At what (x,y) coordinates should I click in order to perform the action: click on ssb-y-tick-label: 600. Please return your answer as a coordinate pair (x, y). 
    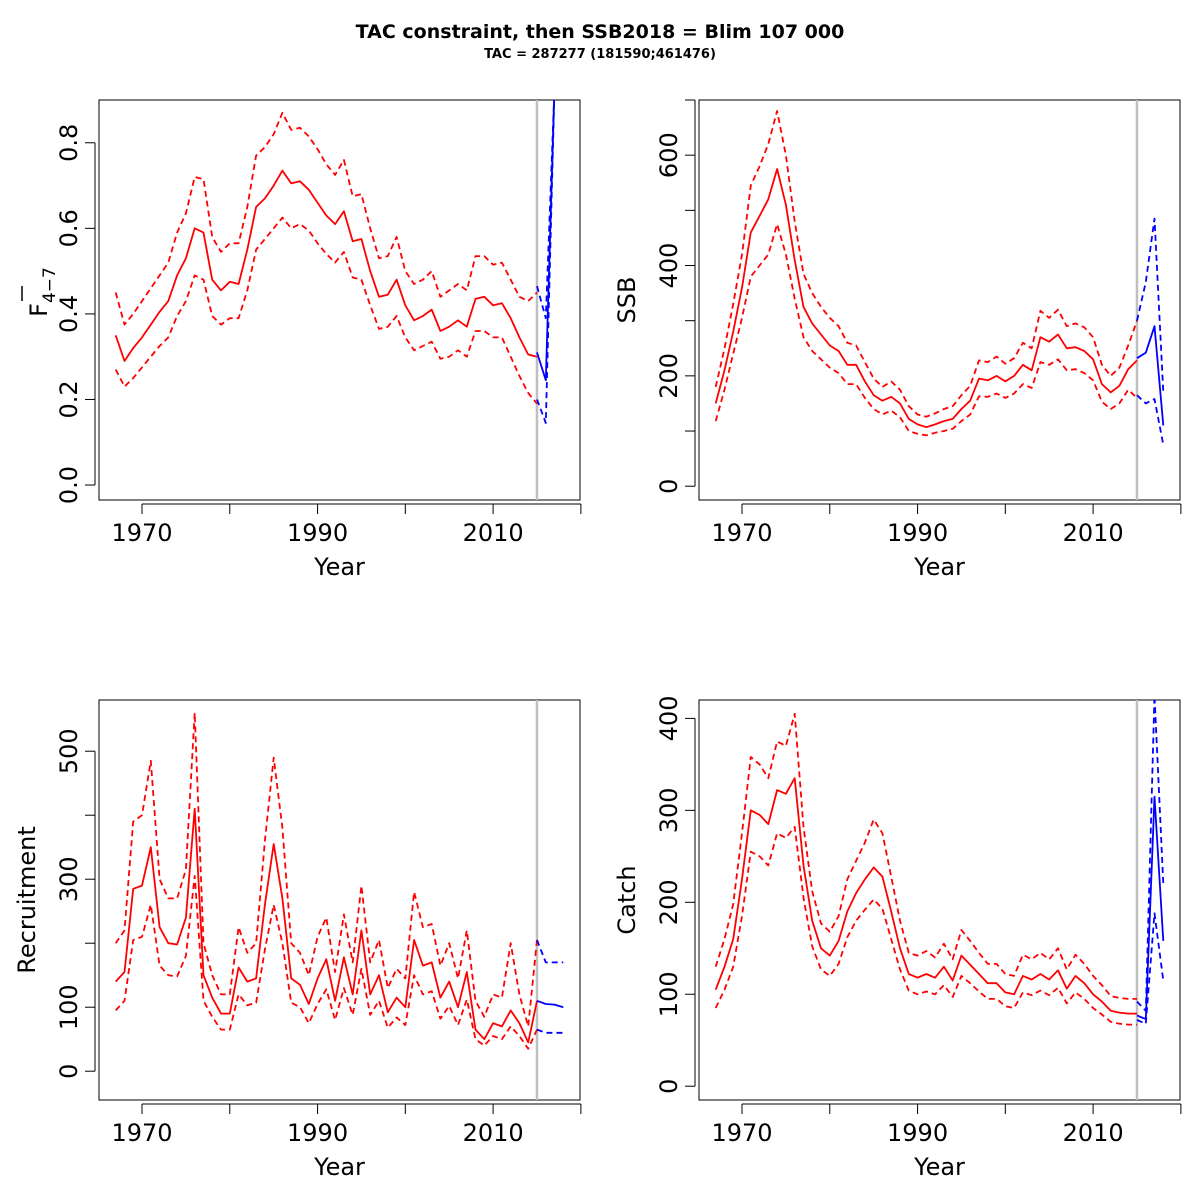
    Looking at the image, I should click on (669, 155).